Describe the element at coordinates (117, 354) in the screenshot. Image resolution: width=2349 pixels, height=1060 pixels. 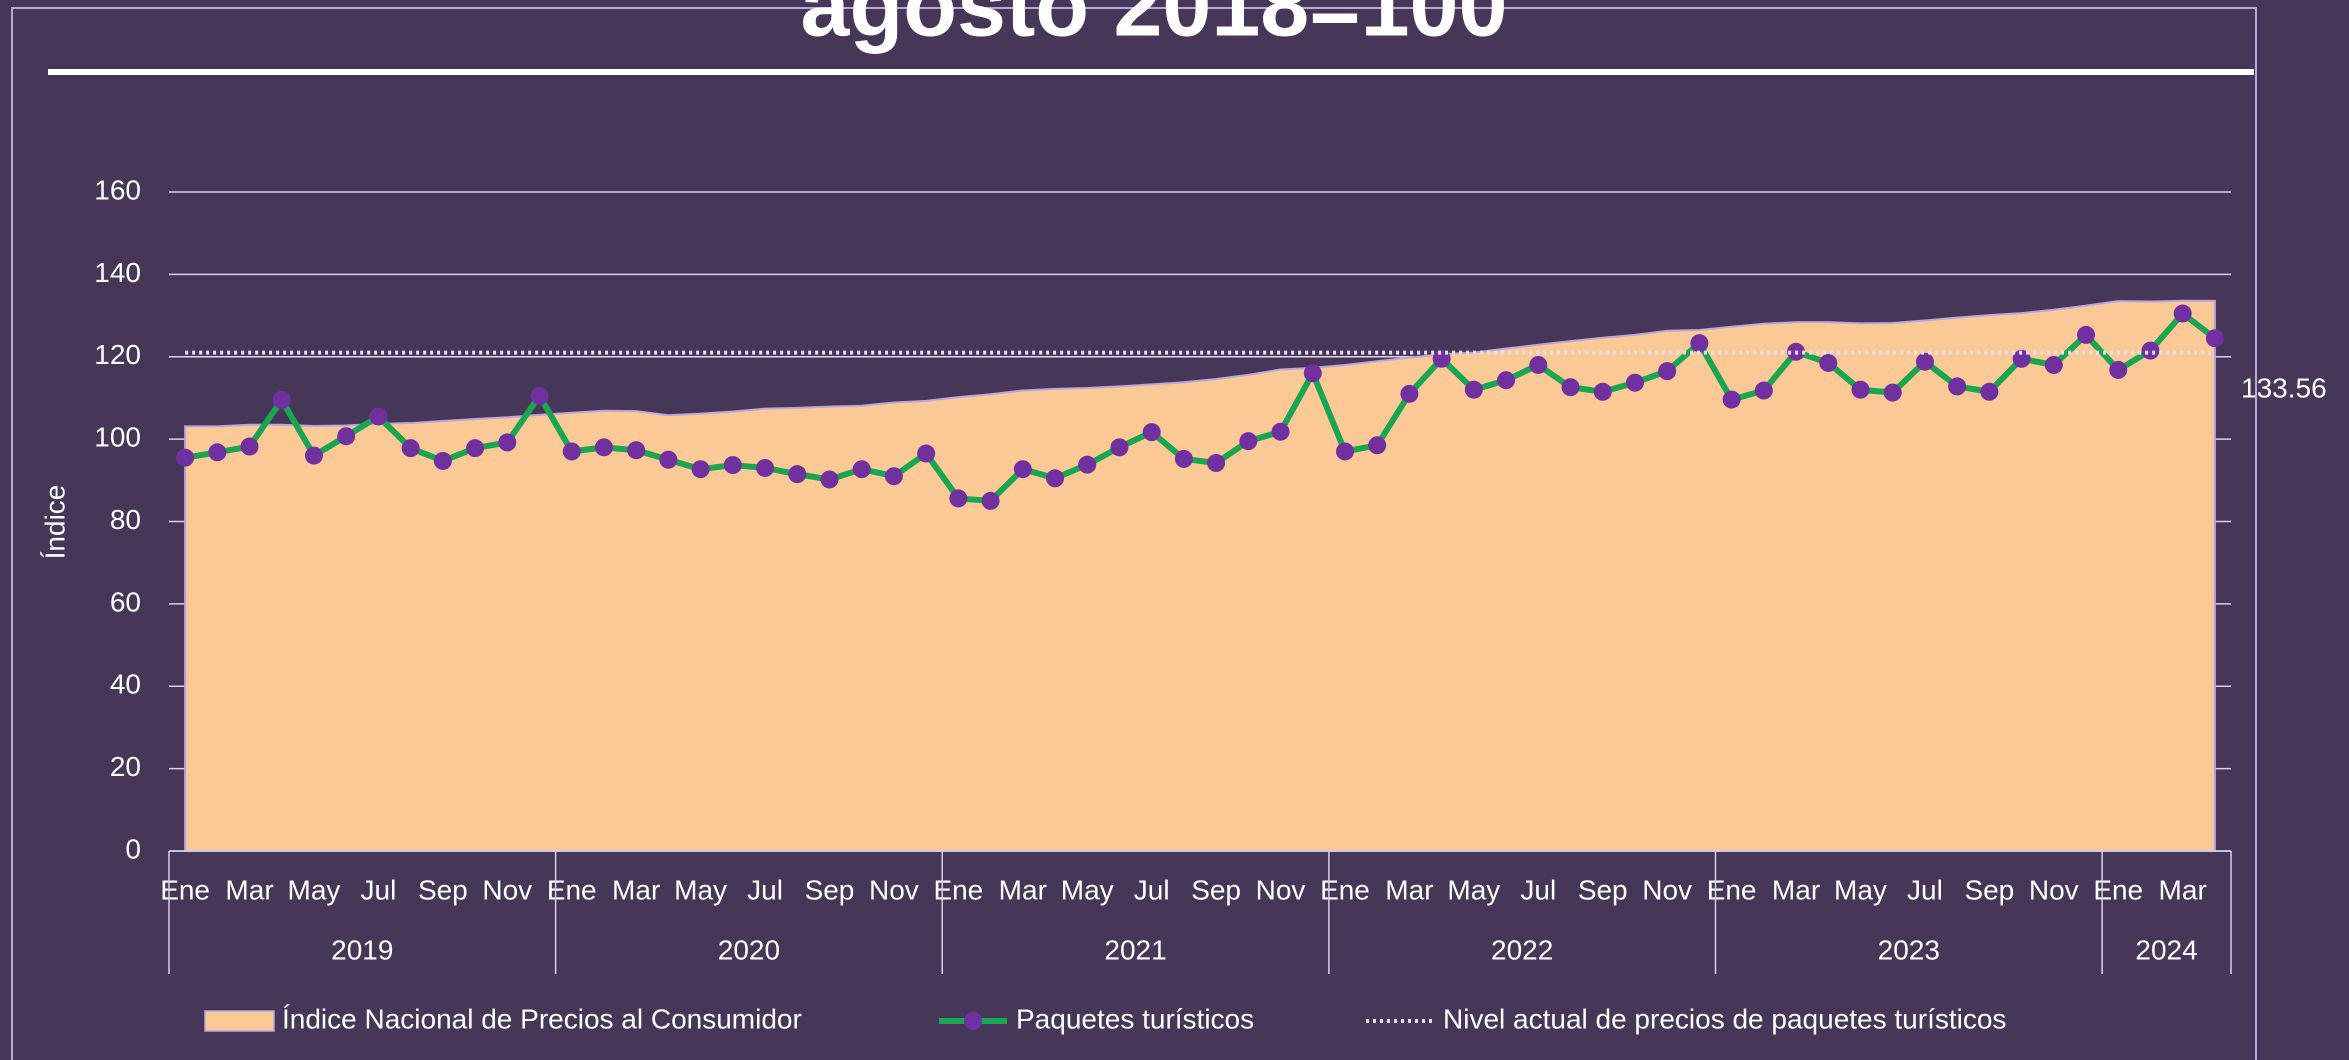
I see `y-tick-label: 120` at that location.